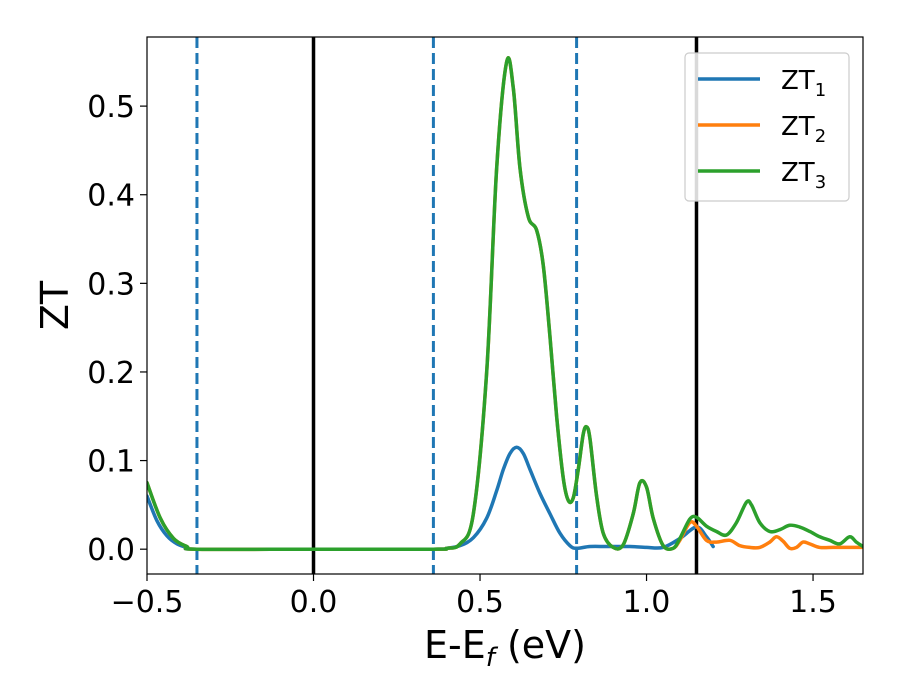 The height and width of the screenshot is (700, 900). I want to click on y-tick-label-4: 0.4, so click(111, 196).